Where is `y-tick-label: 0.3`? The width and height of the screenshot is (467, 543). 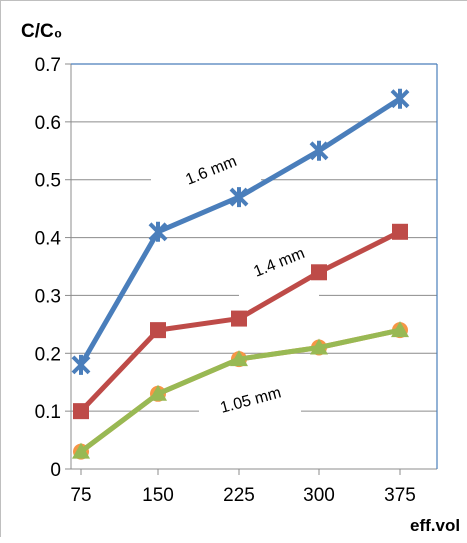
y-tick-label: 0.3 is located at coordinates (48, 296).